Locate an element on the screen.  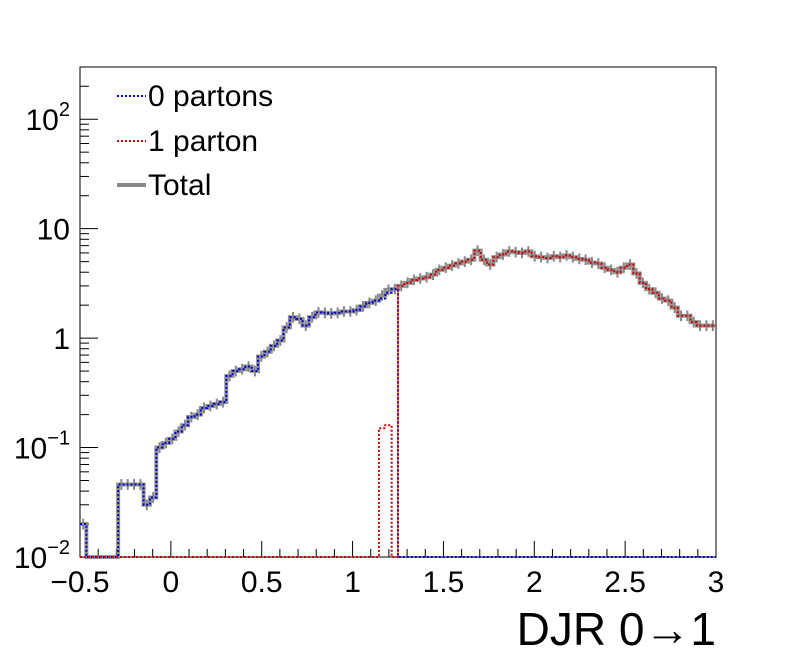
y-tick-label: 1 is located at coordinates (61, 339).